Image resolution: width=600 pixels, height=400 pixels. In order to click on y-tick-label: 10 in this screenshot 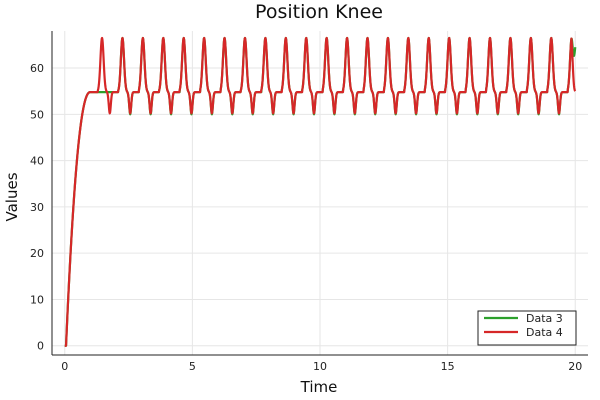, I will do `click(37, 299)`.